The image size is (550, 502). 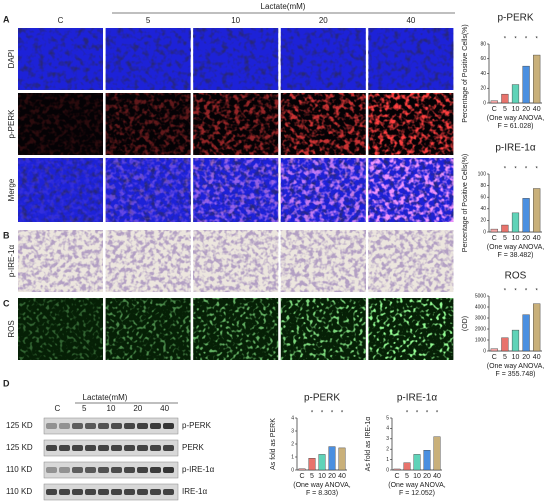 What do you see at coordinates (480, 329) in the screenshot?
I see `y-tick-label: 2000` at bounding box center [480, 329].